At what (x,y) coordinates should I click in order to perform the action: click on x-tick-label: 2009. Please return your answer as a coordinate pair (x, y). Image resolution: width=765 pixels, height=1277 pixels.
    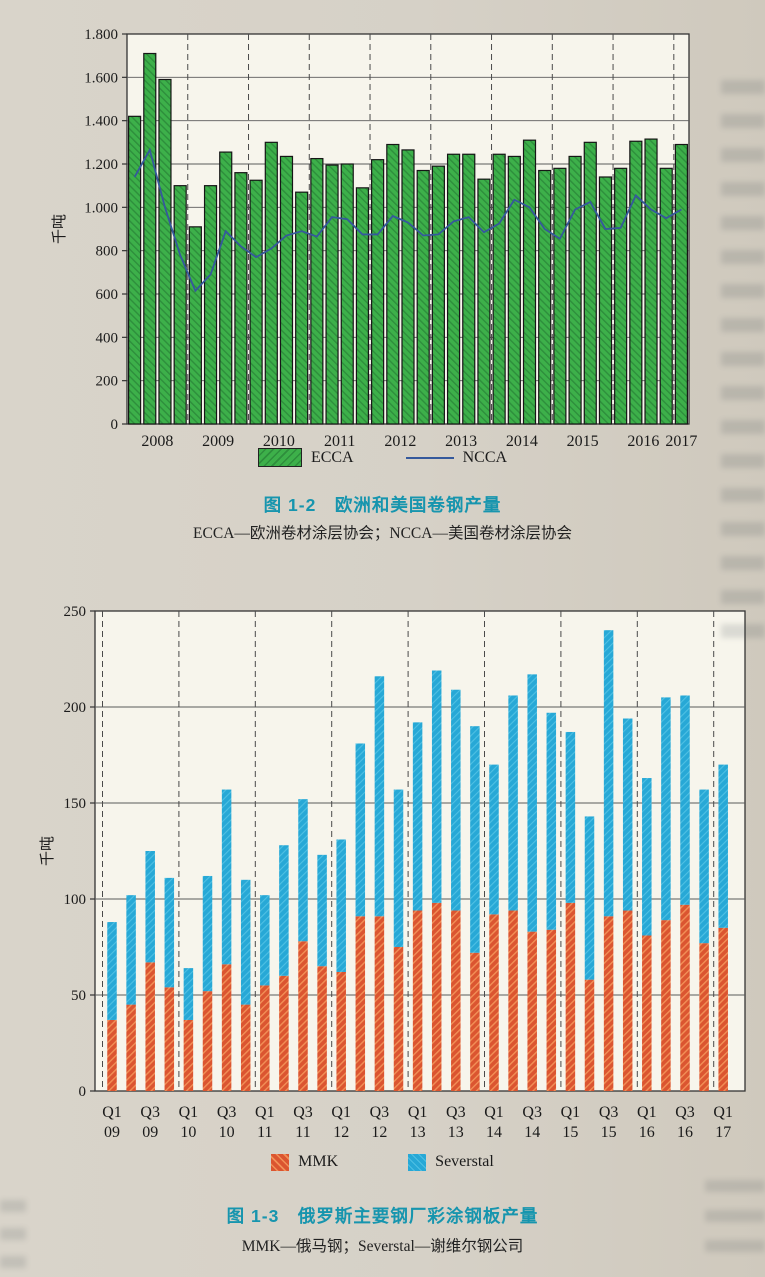
    Looking at the image, I should click on (218, 441).